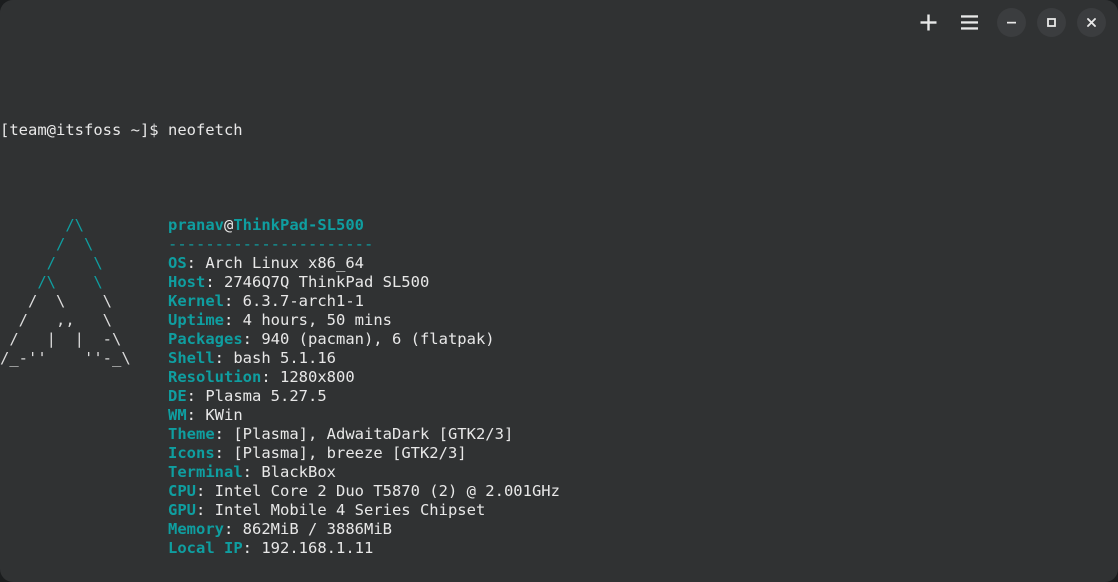 Image resolution: width=1118 pixels, height=582 pixels. What do you see at coordinates (187, 282) in the screenshot?
I see `neofetch-entry-label: Host` at bounding box center [187, 282].